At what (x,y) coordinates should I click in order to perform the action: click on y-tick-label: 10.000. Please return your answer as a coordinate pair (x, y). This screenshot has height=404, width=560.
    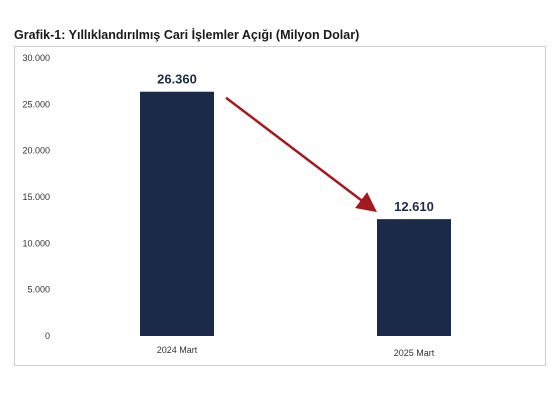
    Looking at the image, I should click on (36, 243).